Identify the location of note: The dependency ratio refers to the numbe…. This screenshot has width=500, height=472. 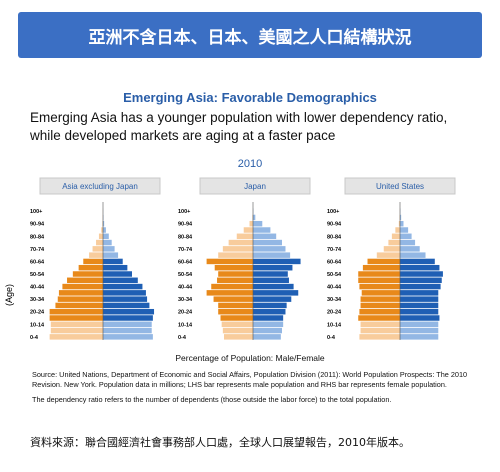
(212, 399).